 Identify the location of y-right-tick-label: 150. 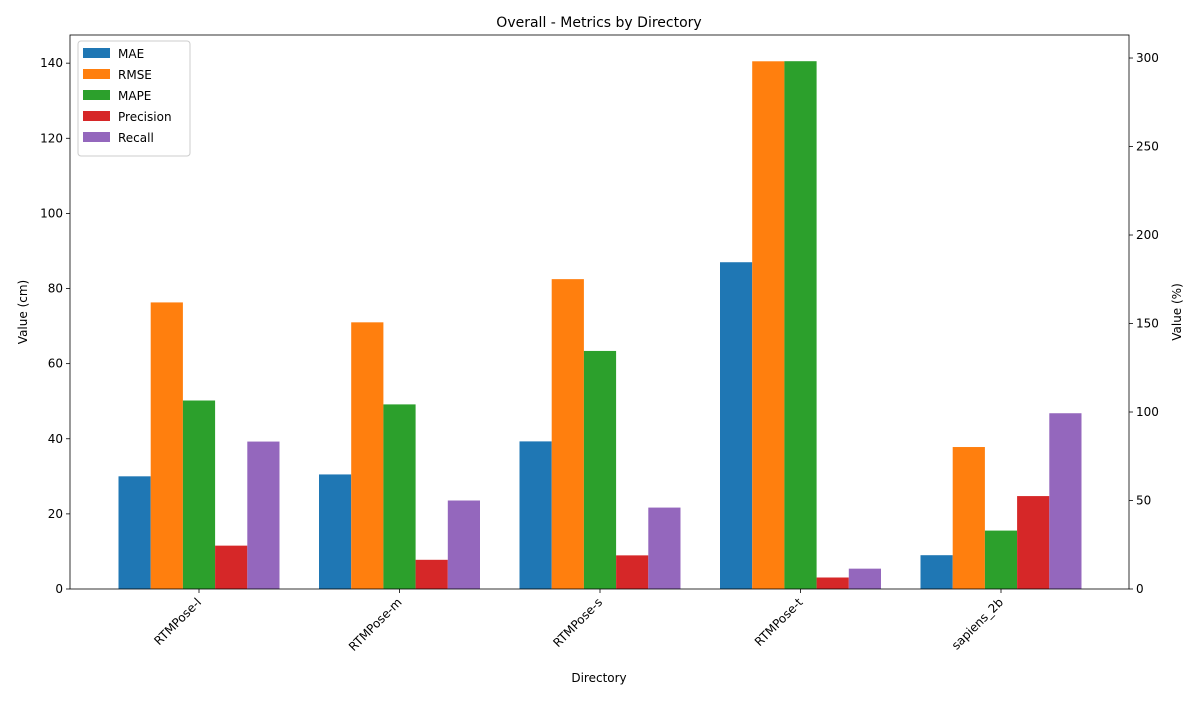
(1147, 324).